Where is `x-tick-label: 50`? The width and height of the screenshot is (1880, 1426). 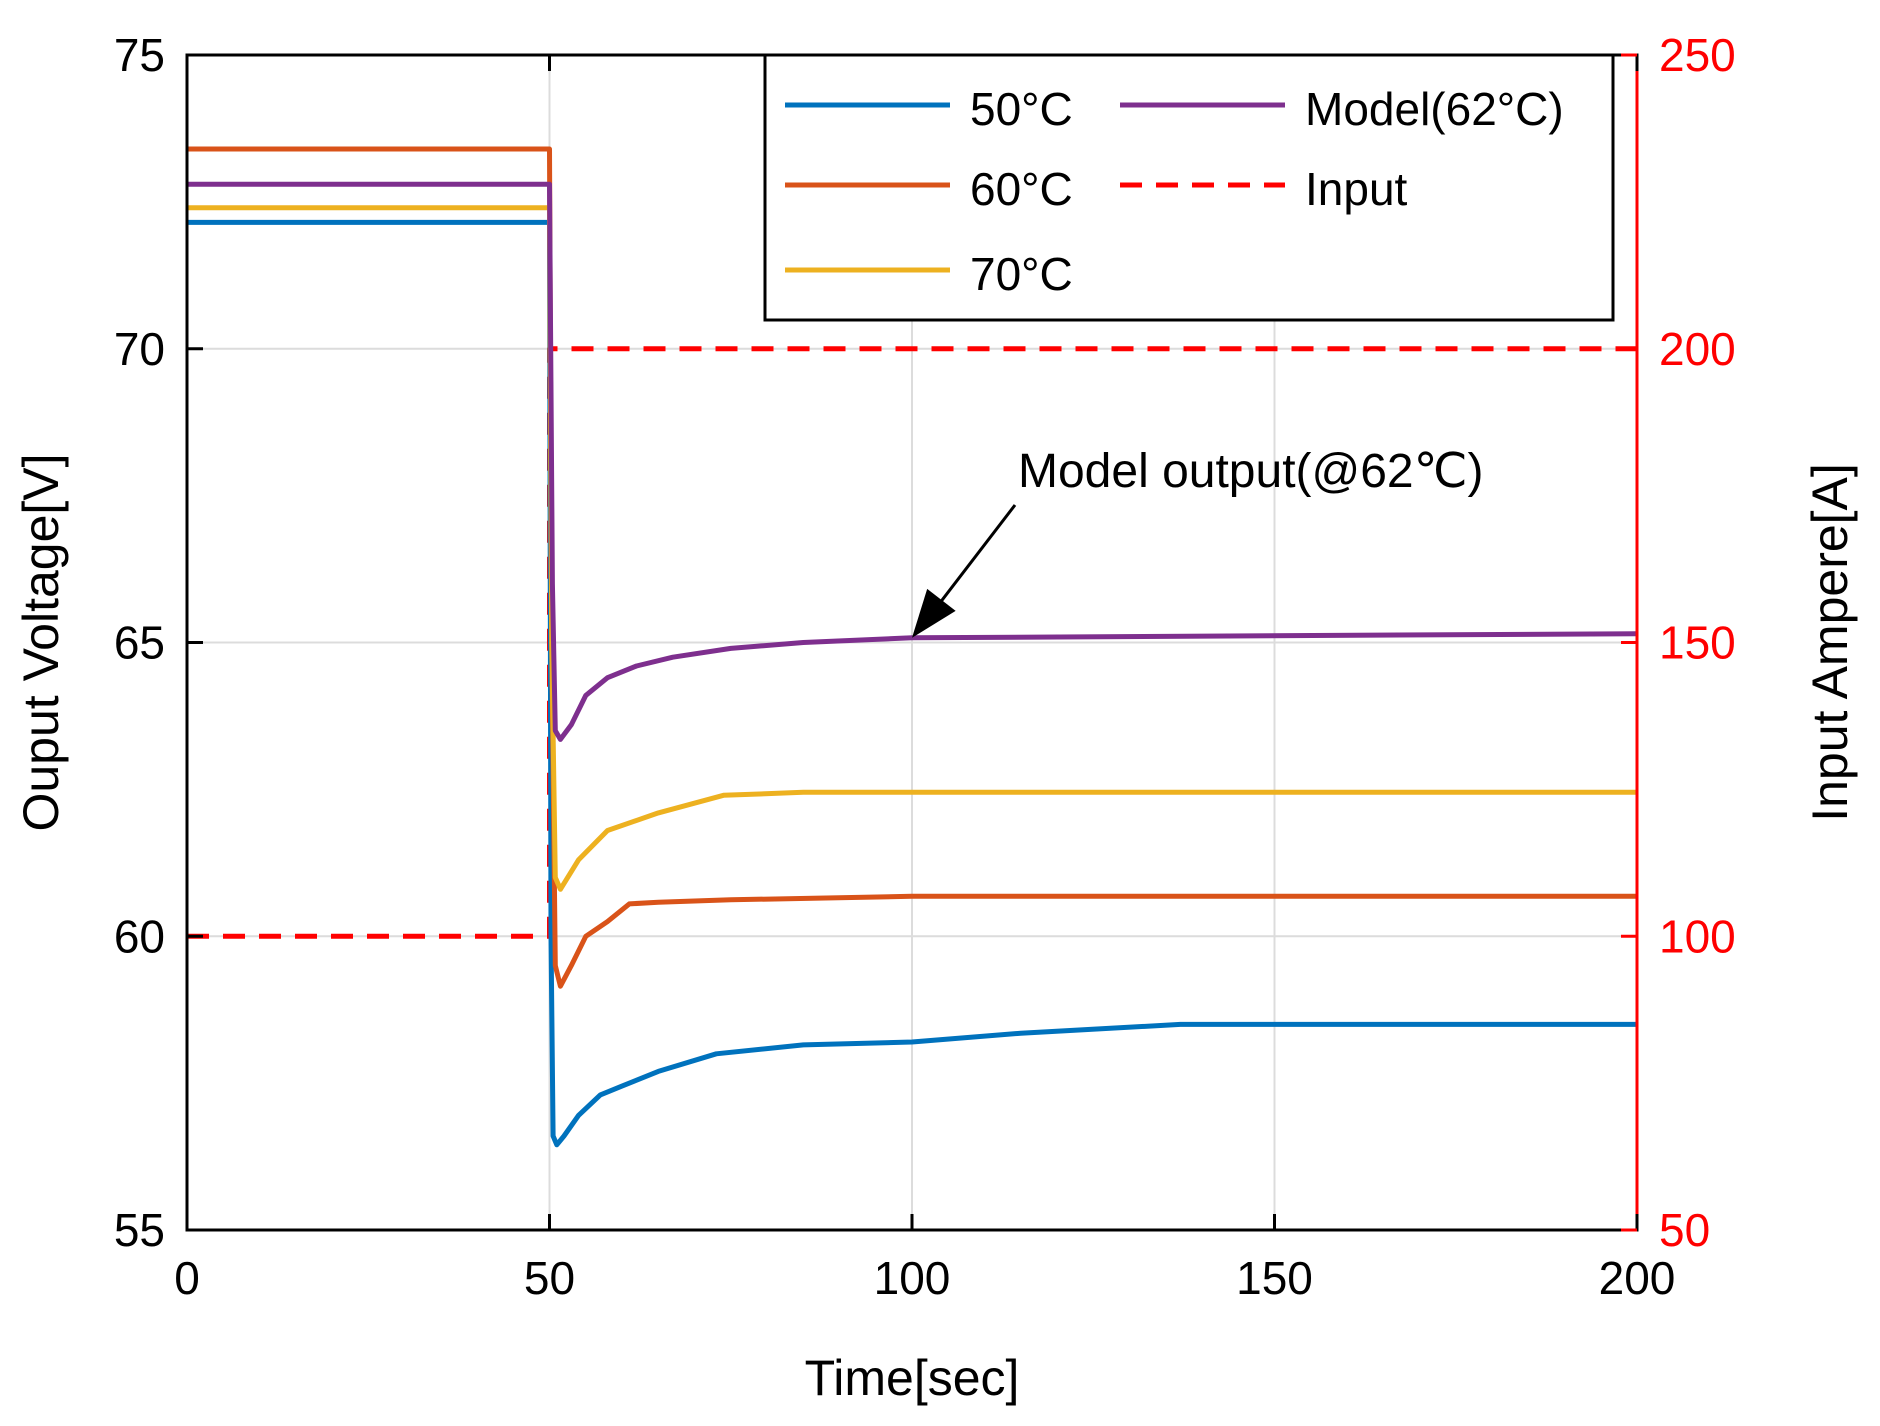 x-tick-label: 50 is located at coordinates (549, 1278).